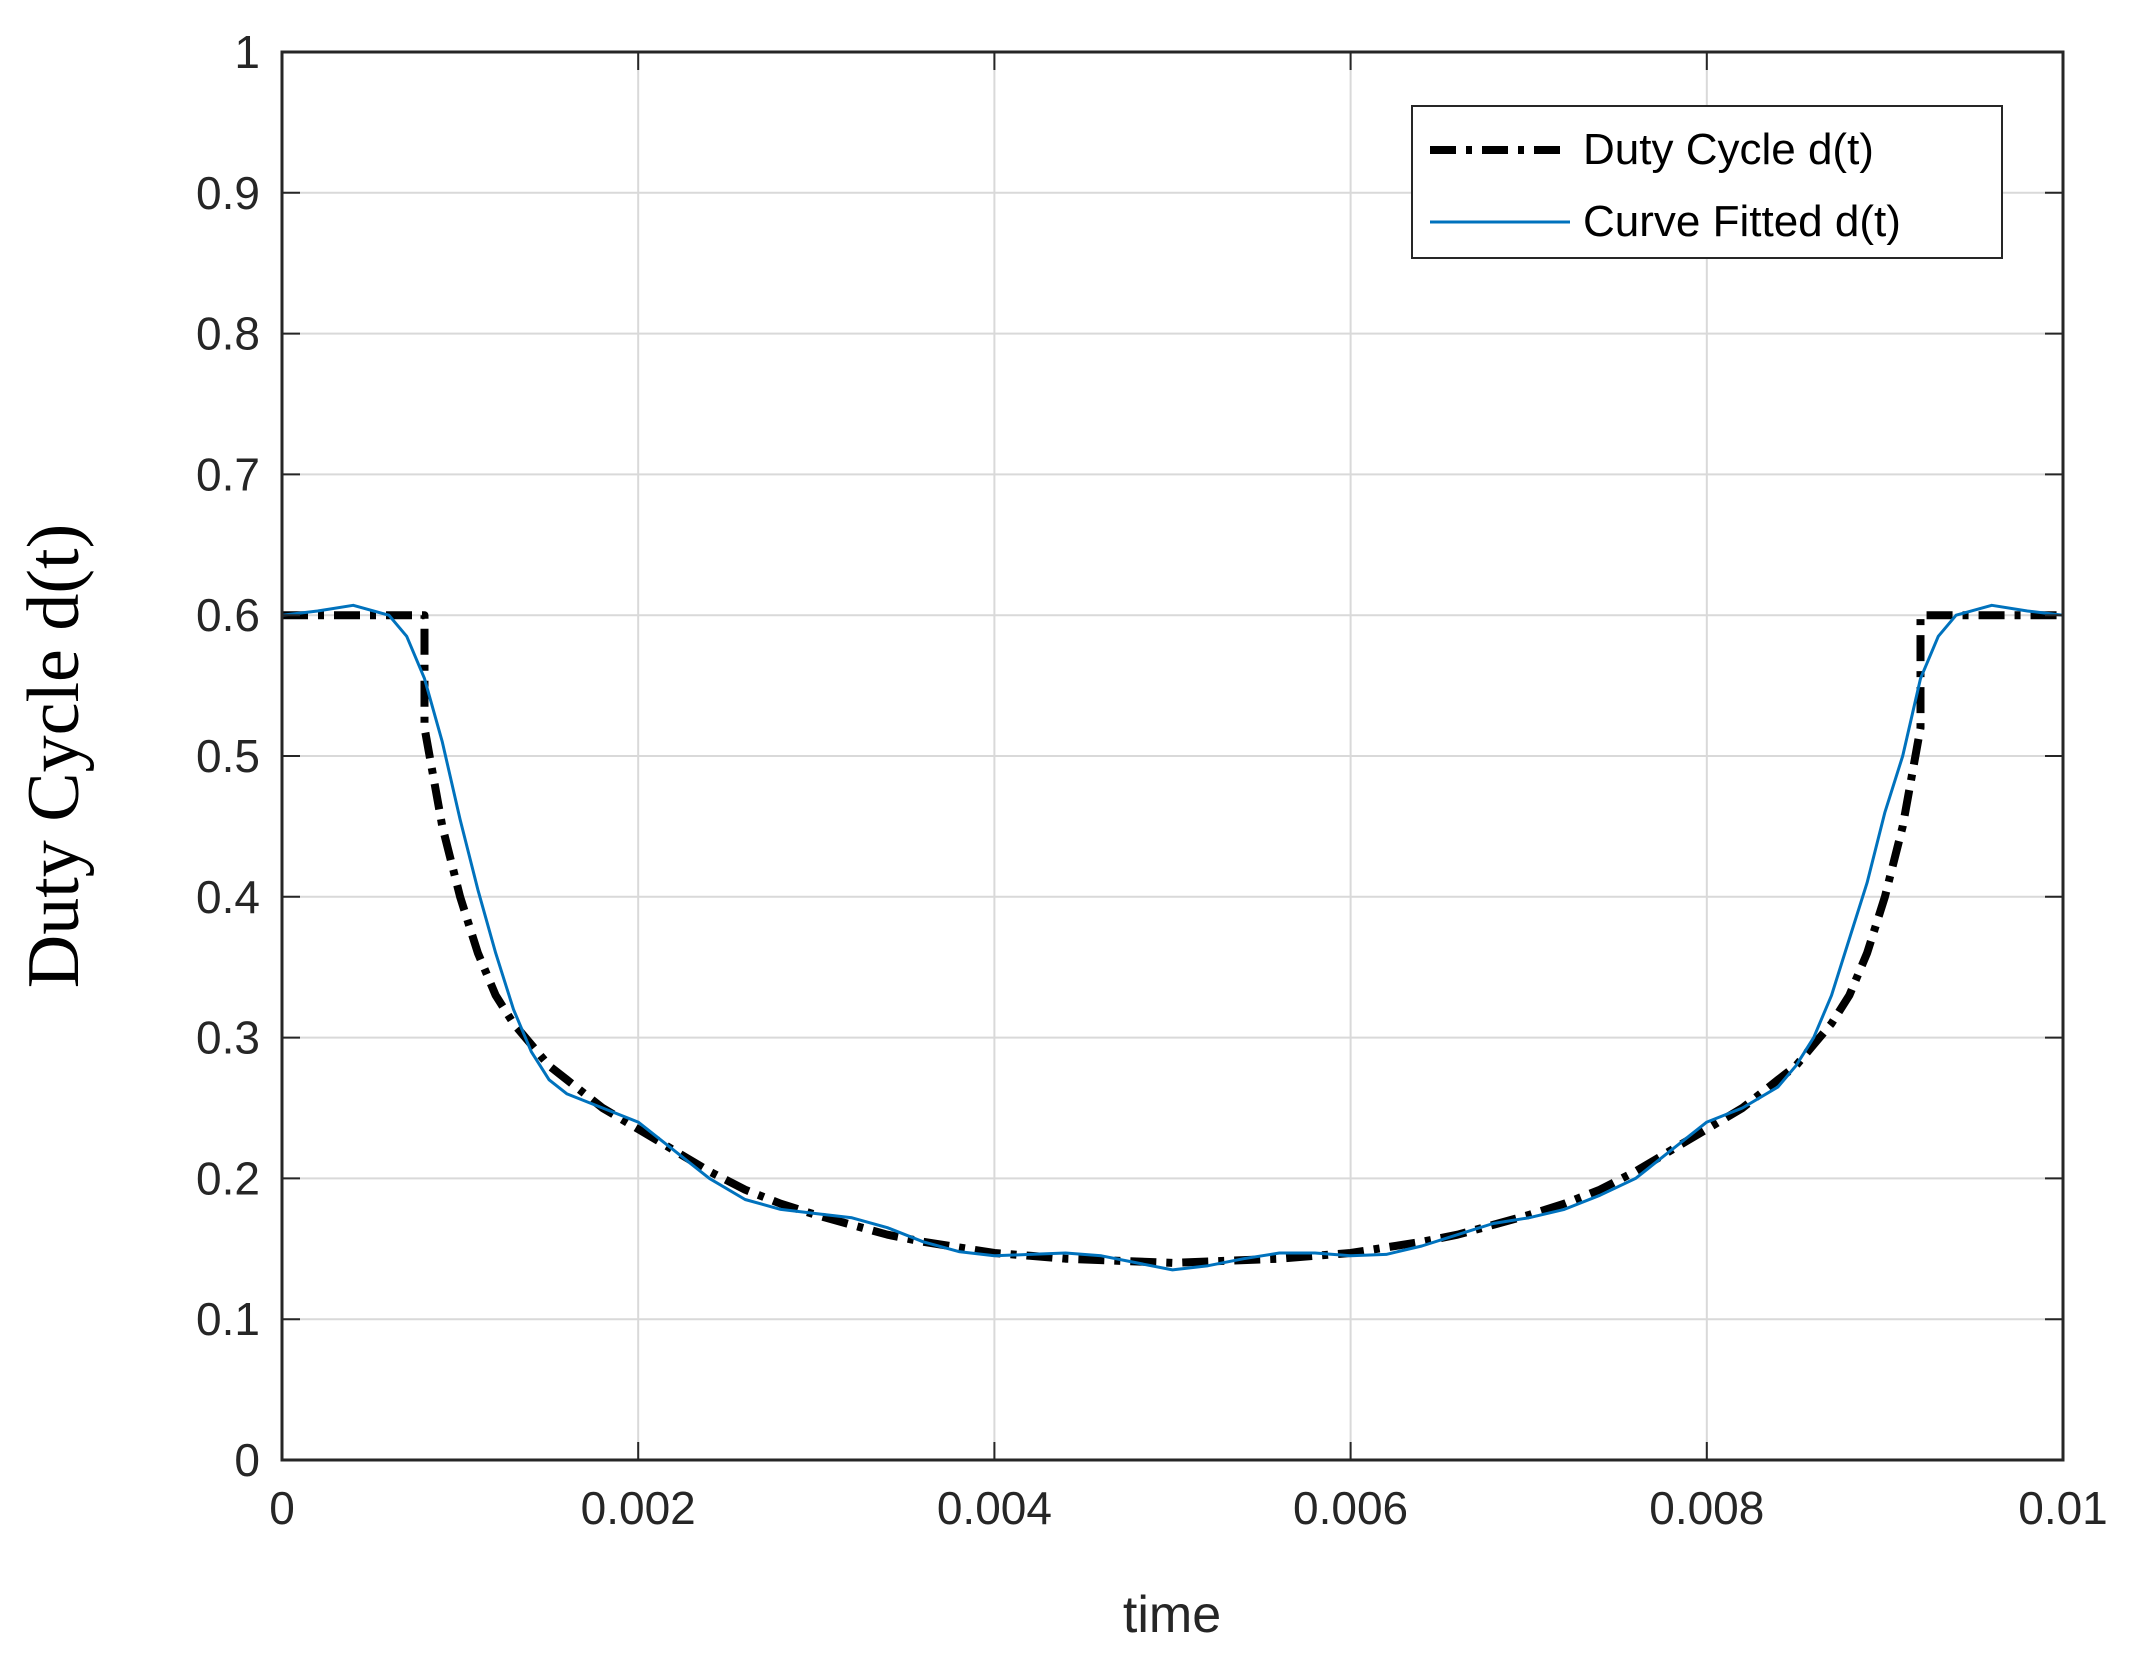 The width and height of the screenshot is (2129, 1663). What do you see at coordinates (228, 897) in the screenshot?
I see `y-tick-label: 0.4` at bounding box center [228, 897].